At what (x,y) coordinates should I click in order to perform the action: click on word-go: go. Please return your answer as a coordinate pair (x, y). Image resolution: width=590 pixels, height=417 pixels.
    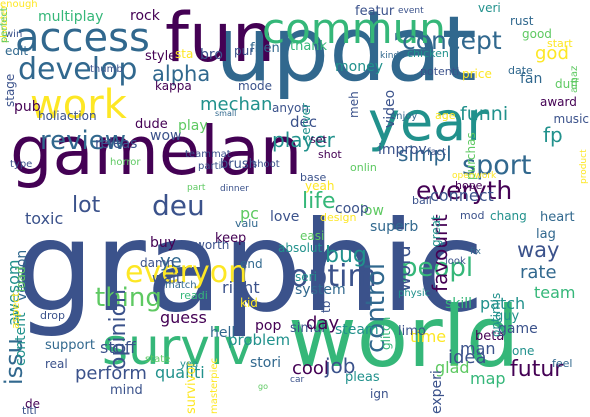
    Looking at the image, I should click on (263, 386).